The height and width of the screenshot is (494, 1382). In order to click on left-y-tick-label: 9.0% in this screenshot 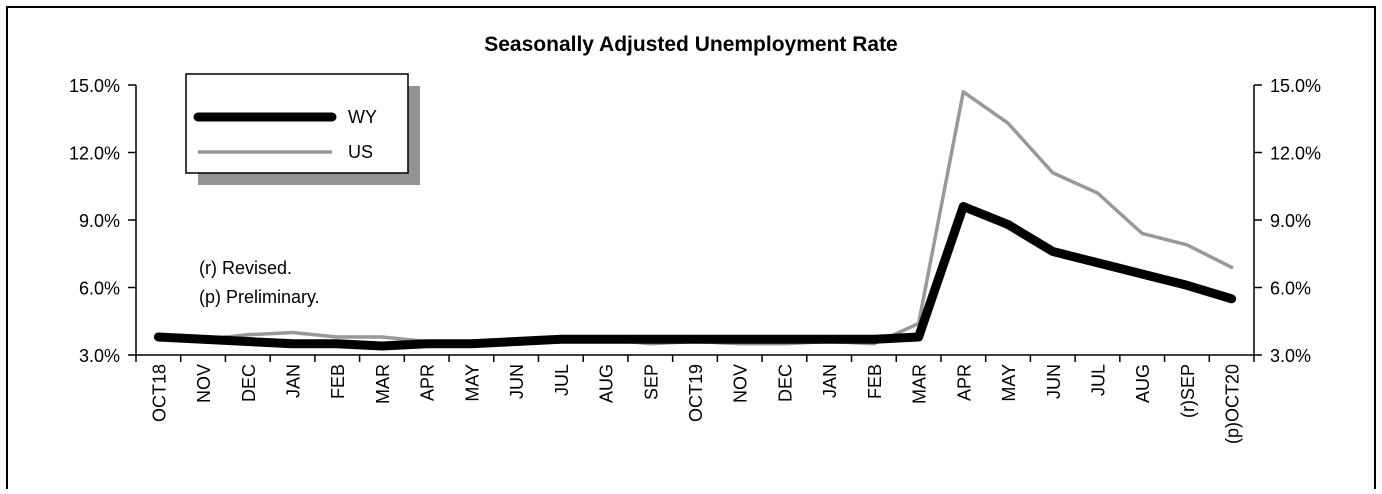, I will do `click(99, 221)`.